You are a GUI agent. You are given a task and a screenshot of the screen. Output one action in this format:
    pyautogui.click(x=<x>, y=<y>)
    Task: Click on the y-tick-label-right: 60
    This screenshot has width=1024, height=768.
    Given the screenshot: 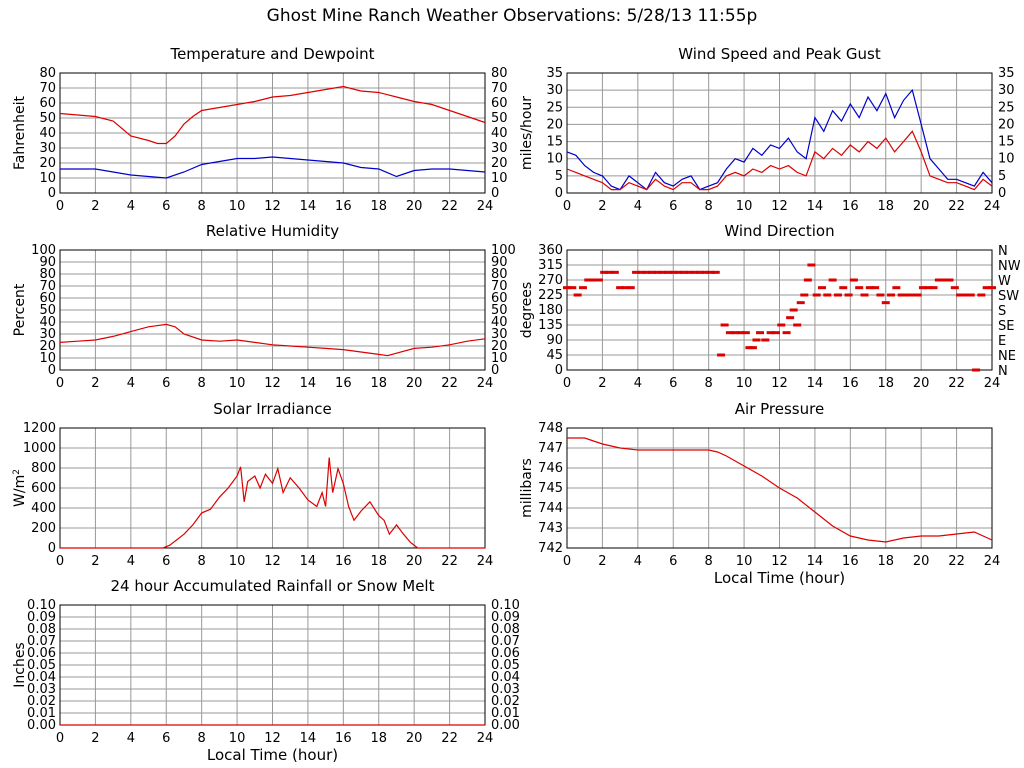 What is the action you would take?
    pyautogui.click(x=499, y=103)
    